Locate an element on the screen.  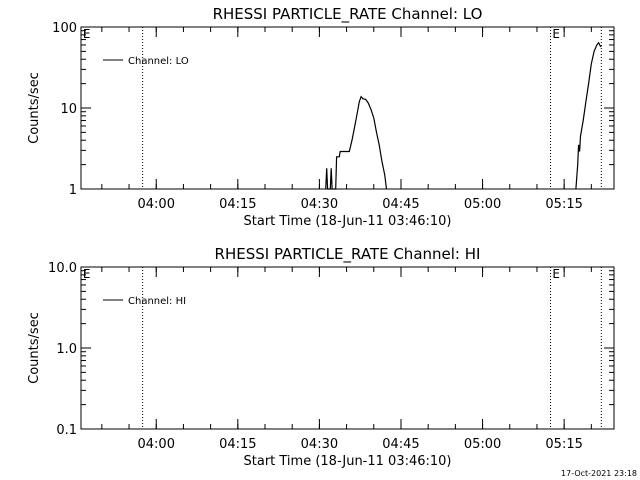
y-tick-label: 100 is located at coordinates (64, 28).